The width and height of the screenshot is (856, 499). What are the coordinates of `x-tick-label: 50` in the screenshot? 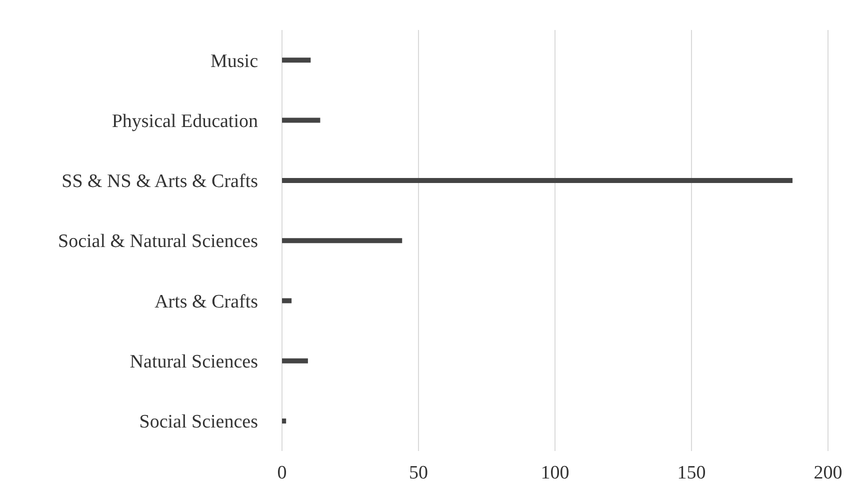 It's located at (418, 473).